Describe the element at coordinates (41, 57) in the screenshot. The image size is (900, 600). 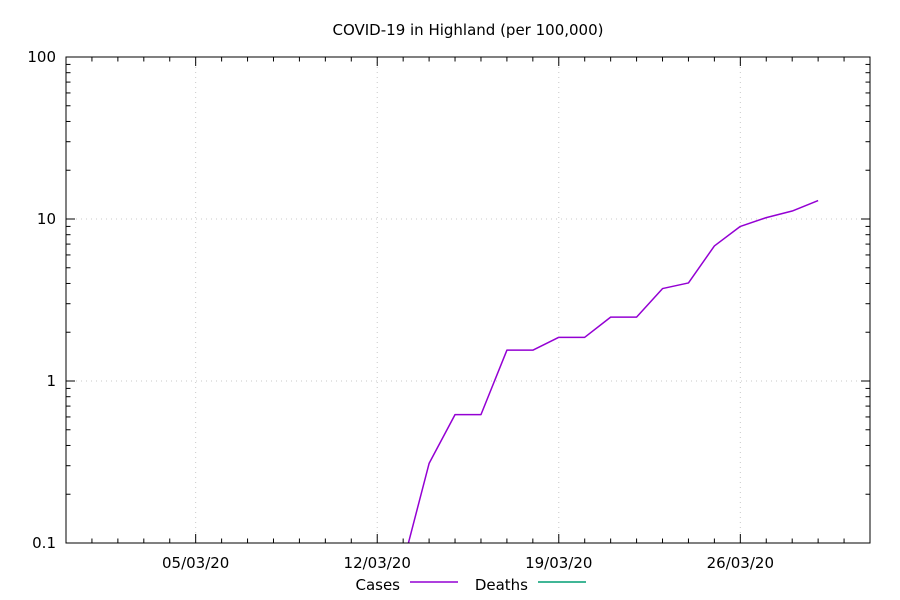
I see `y-tick-label: 100` at that location.